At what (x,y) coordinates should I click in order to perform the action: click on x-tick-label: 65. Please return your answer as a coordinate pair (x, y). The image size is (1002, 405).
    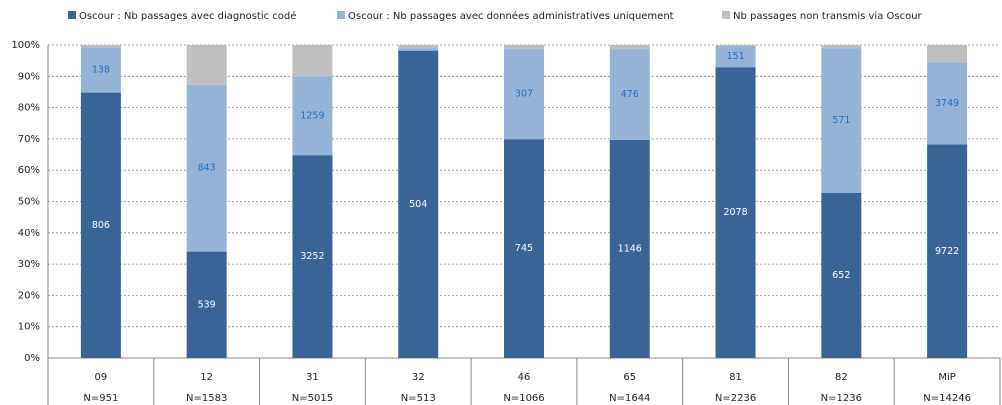
    Looking at the image, I should click on (629, 377).